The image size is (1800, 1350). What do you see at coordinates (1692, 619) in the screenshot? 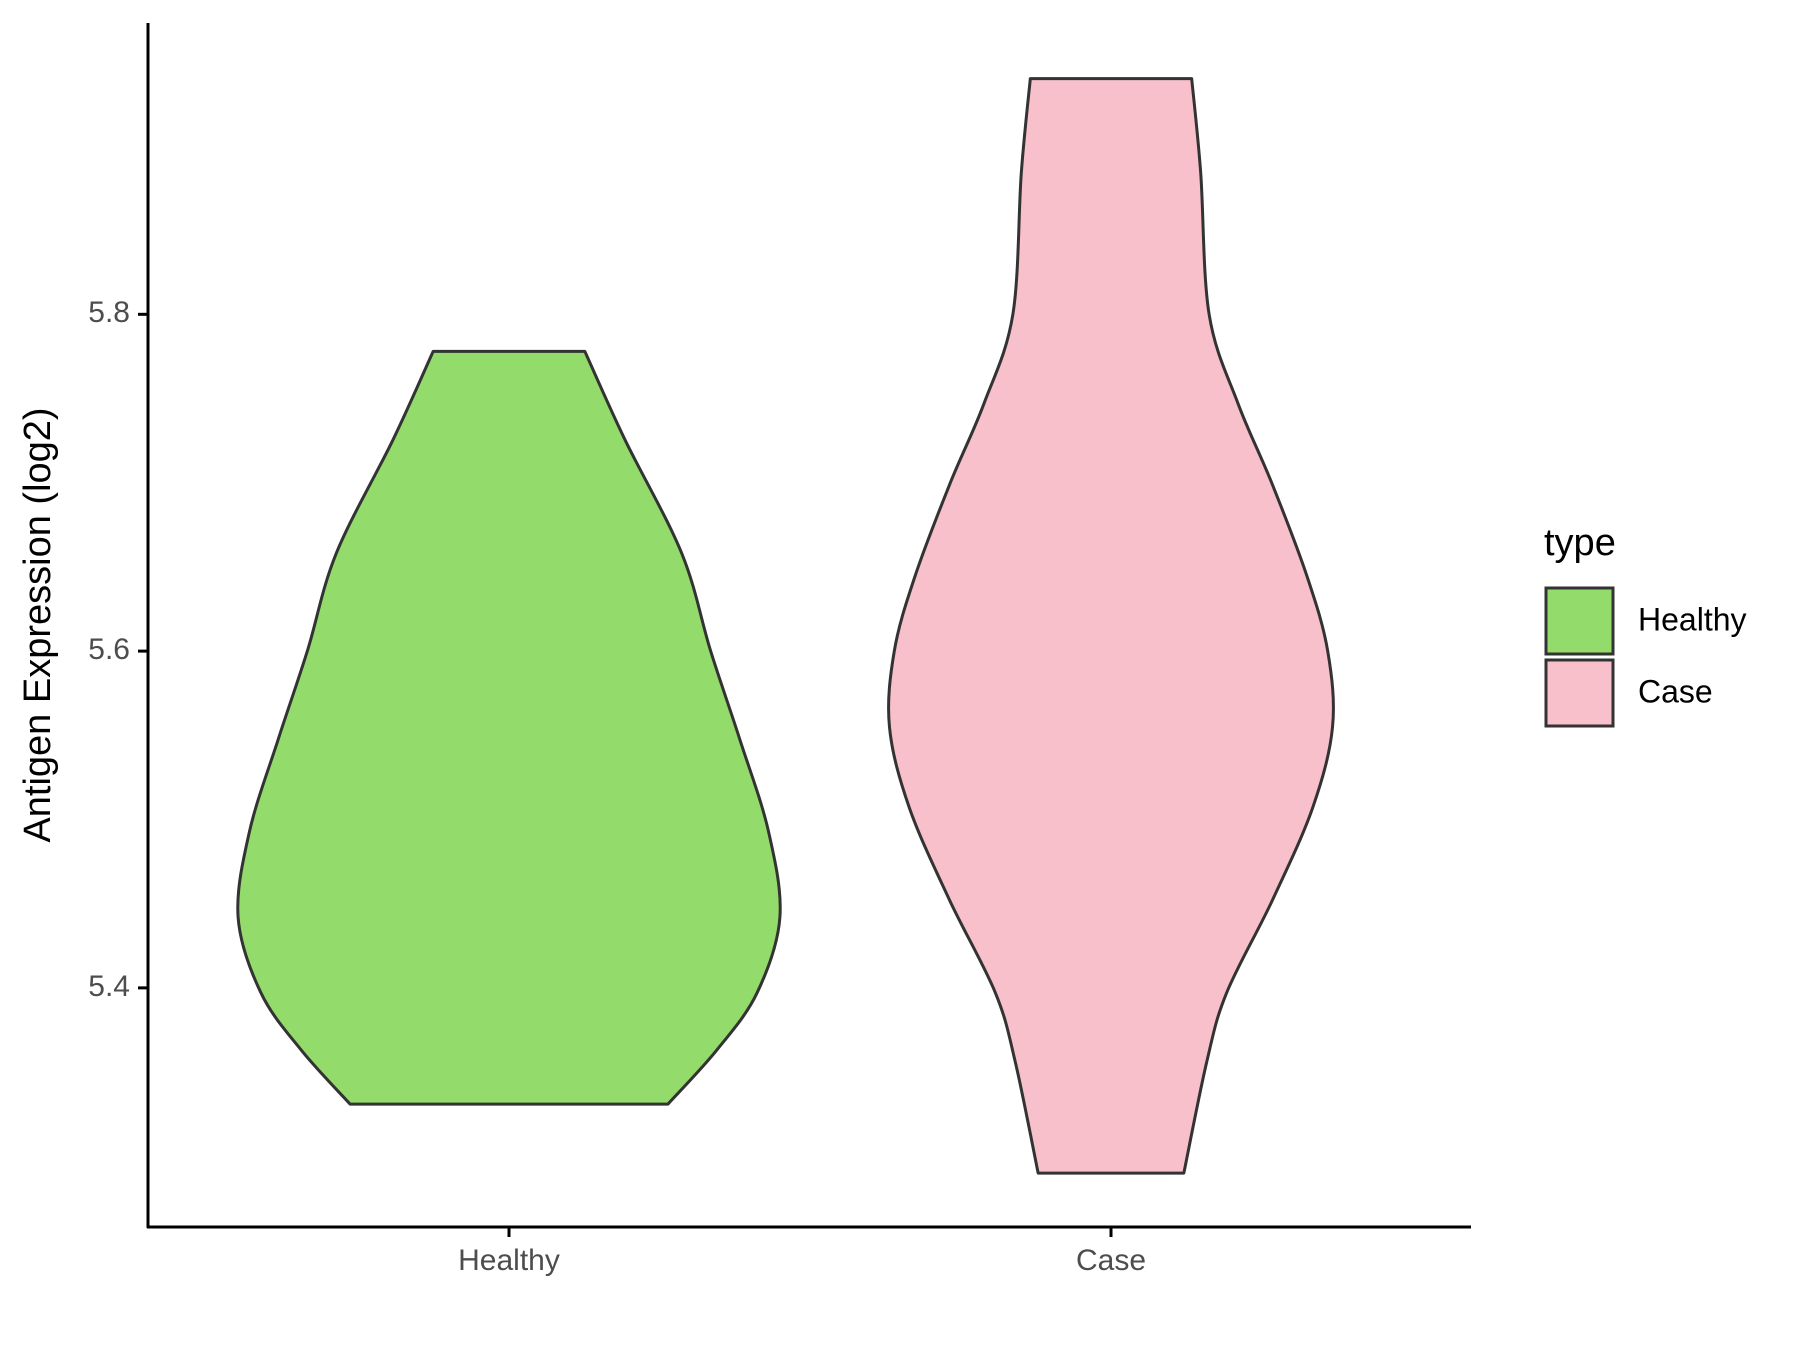
I see `legend-label: Healthy` at bounding box center [1692, 619].